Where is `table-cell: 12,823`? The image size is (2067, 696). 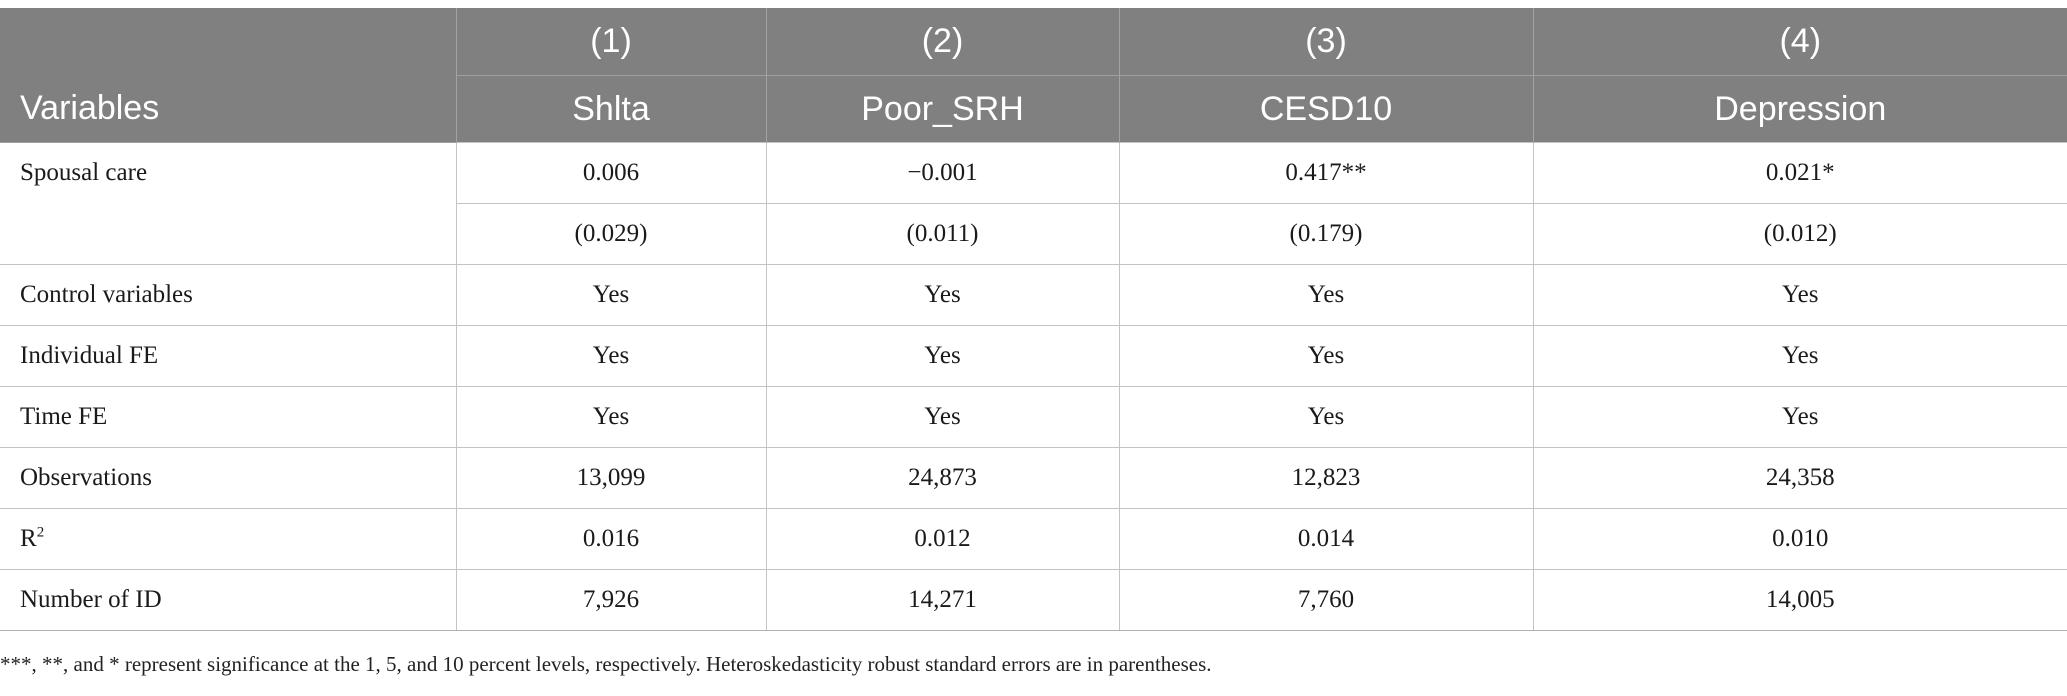
table-cell: 12,823 is located at coordinates (1326, 478).